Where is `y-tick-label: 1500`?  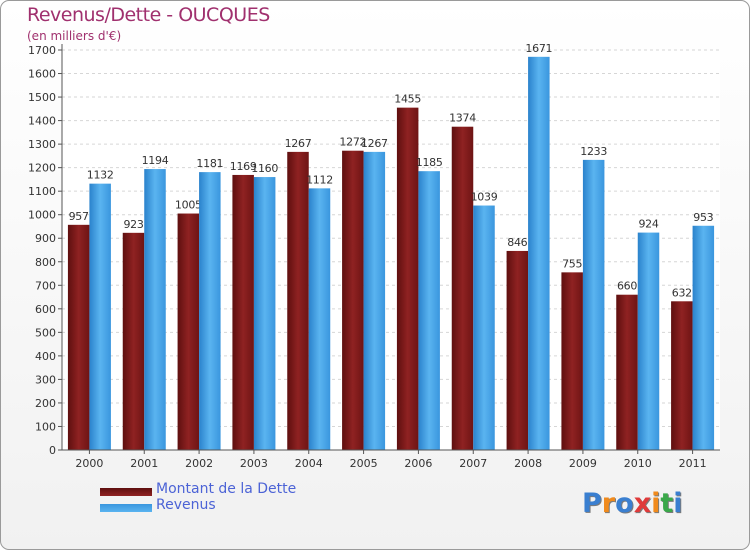
y-tick-label: 1500 is located at coordinates (42, 97).